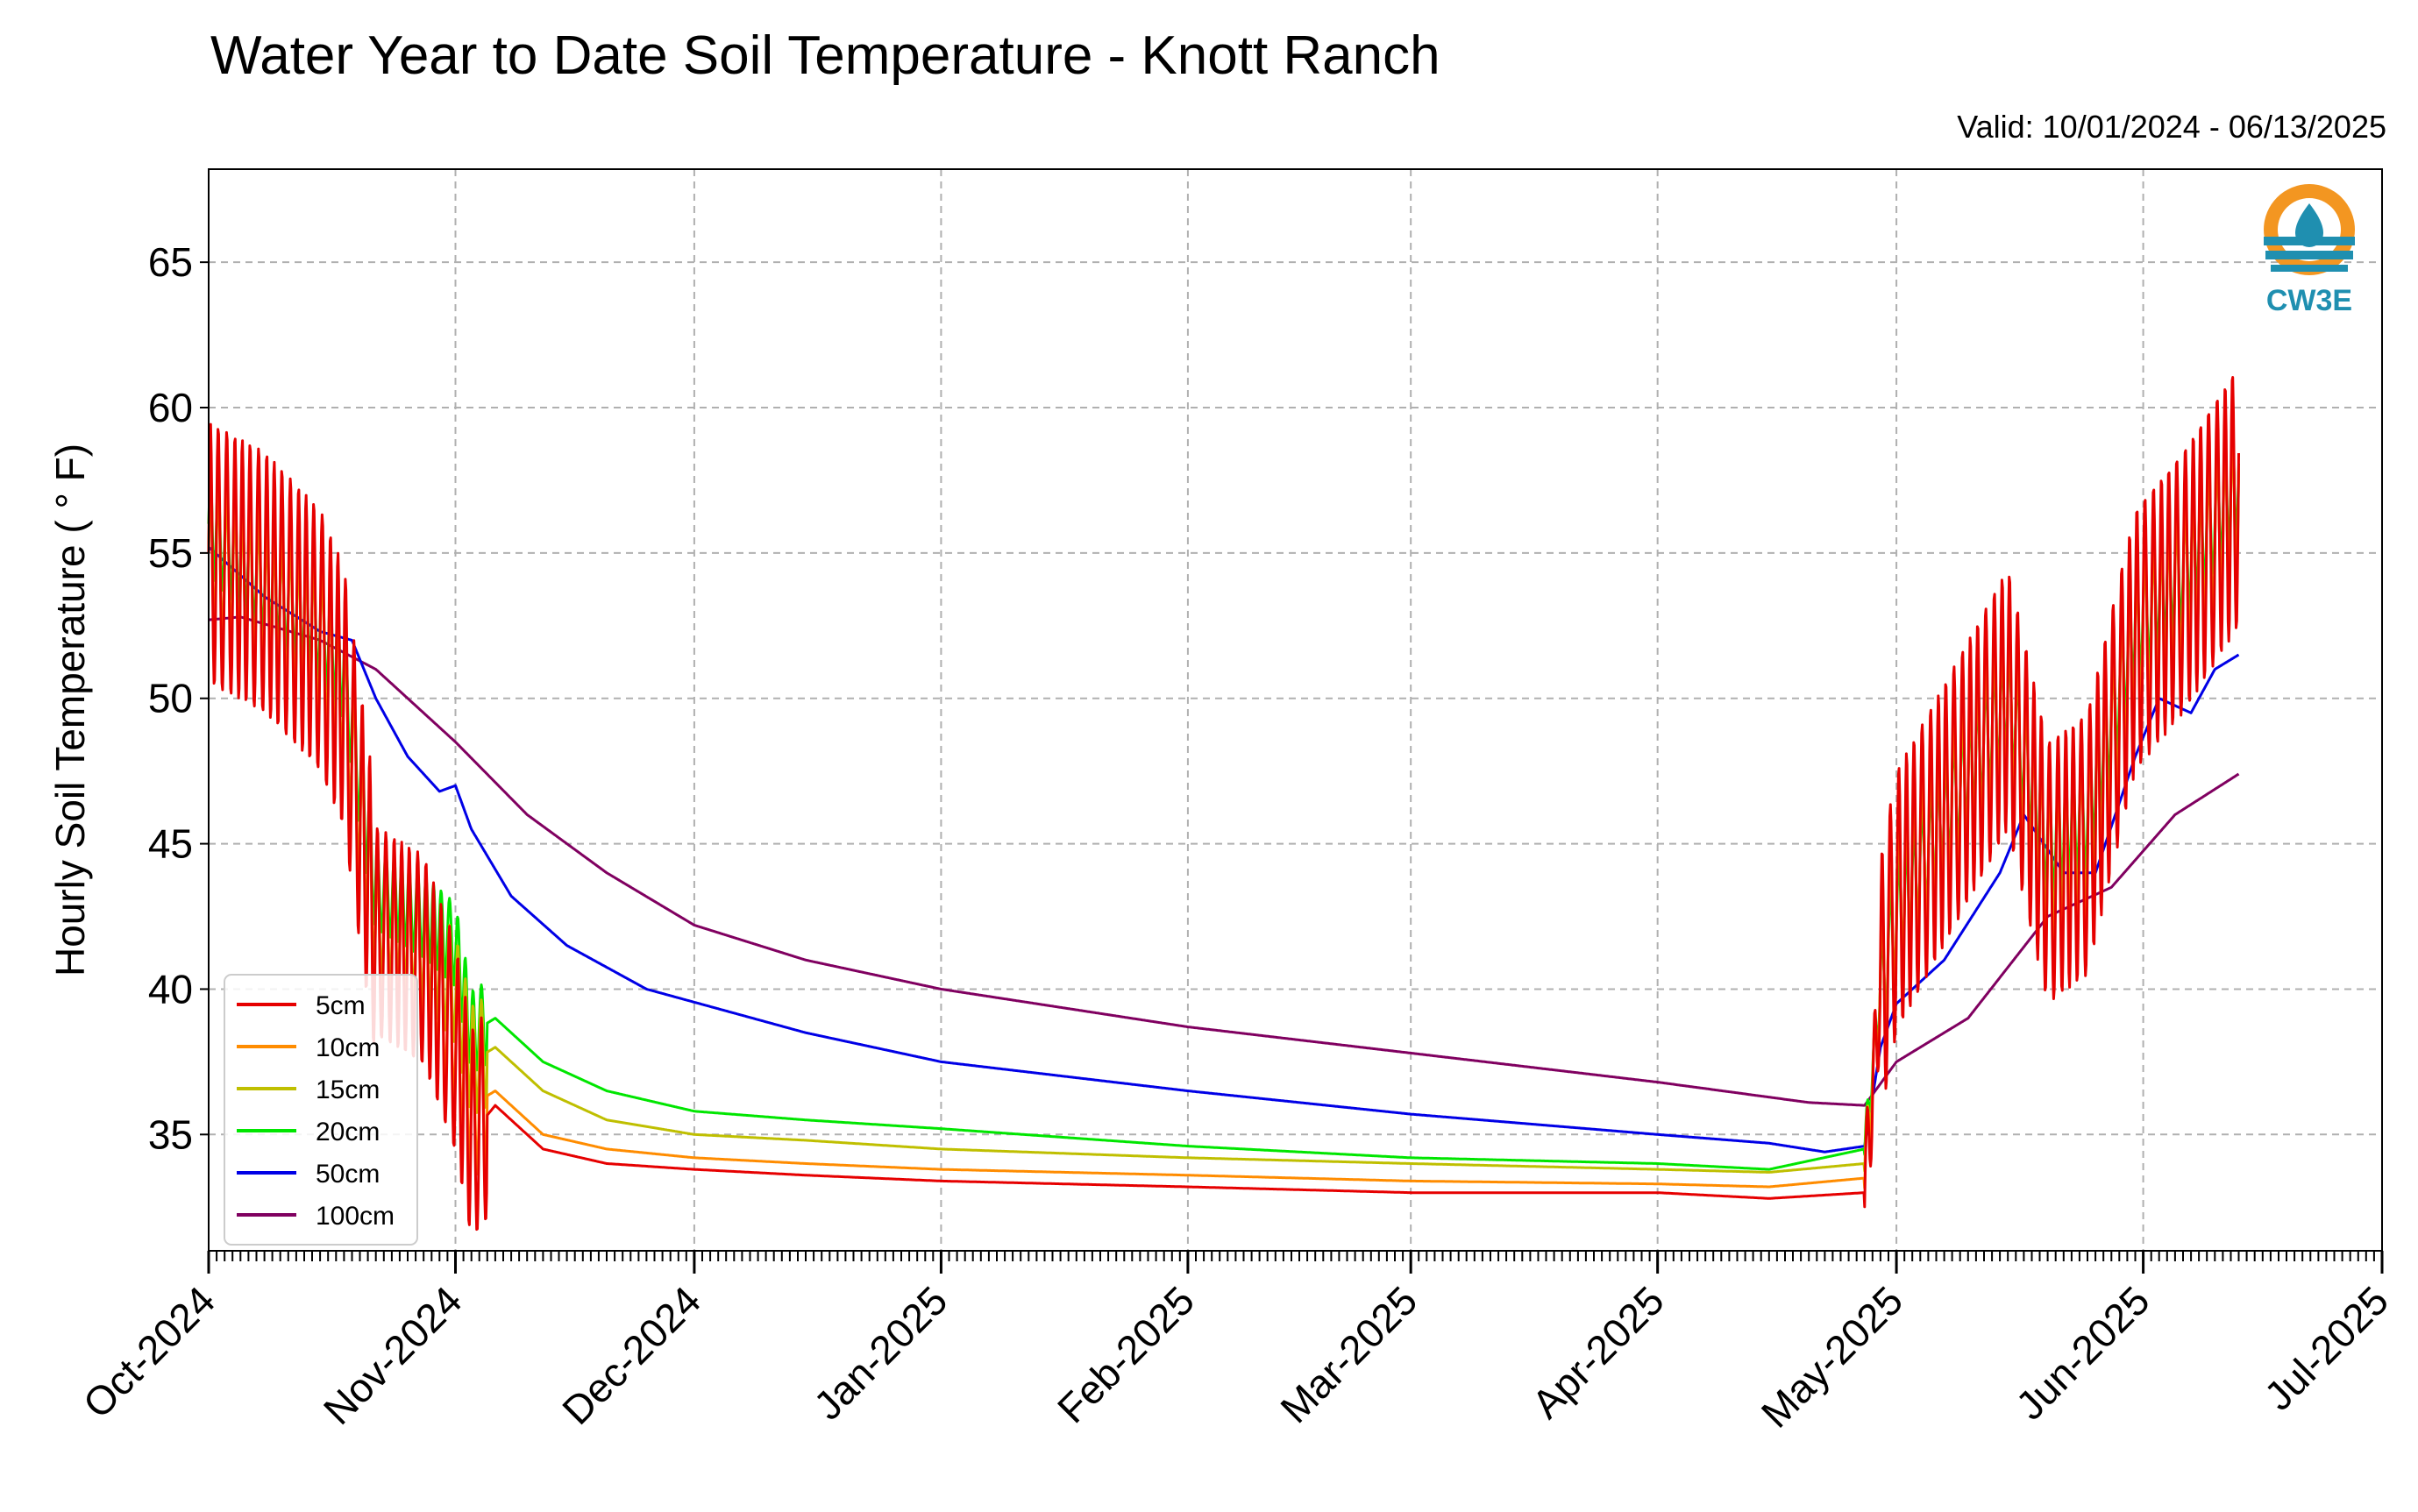  What do you see at coordinates (393, 1355) in the screenshot?
I see `x-tick-label: Nov-2024` at bounding box center [393, 1355].